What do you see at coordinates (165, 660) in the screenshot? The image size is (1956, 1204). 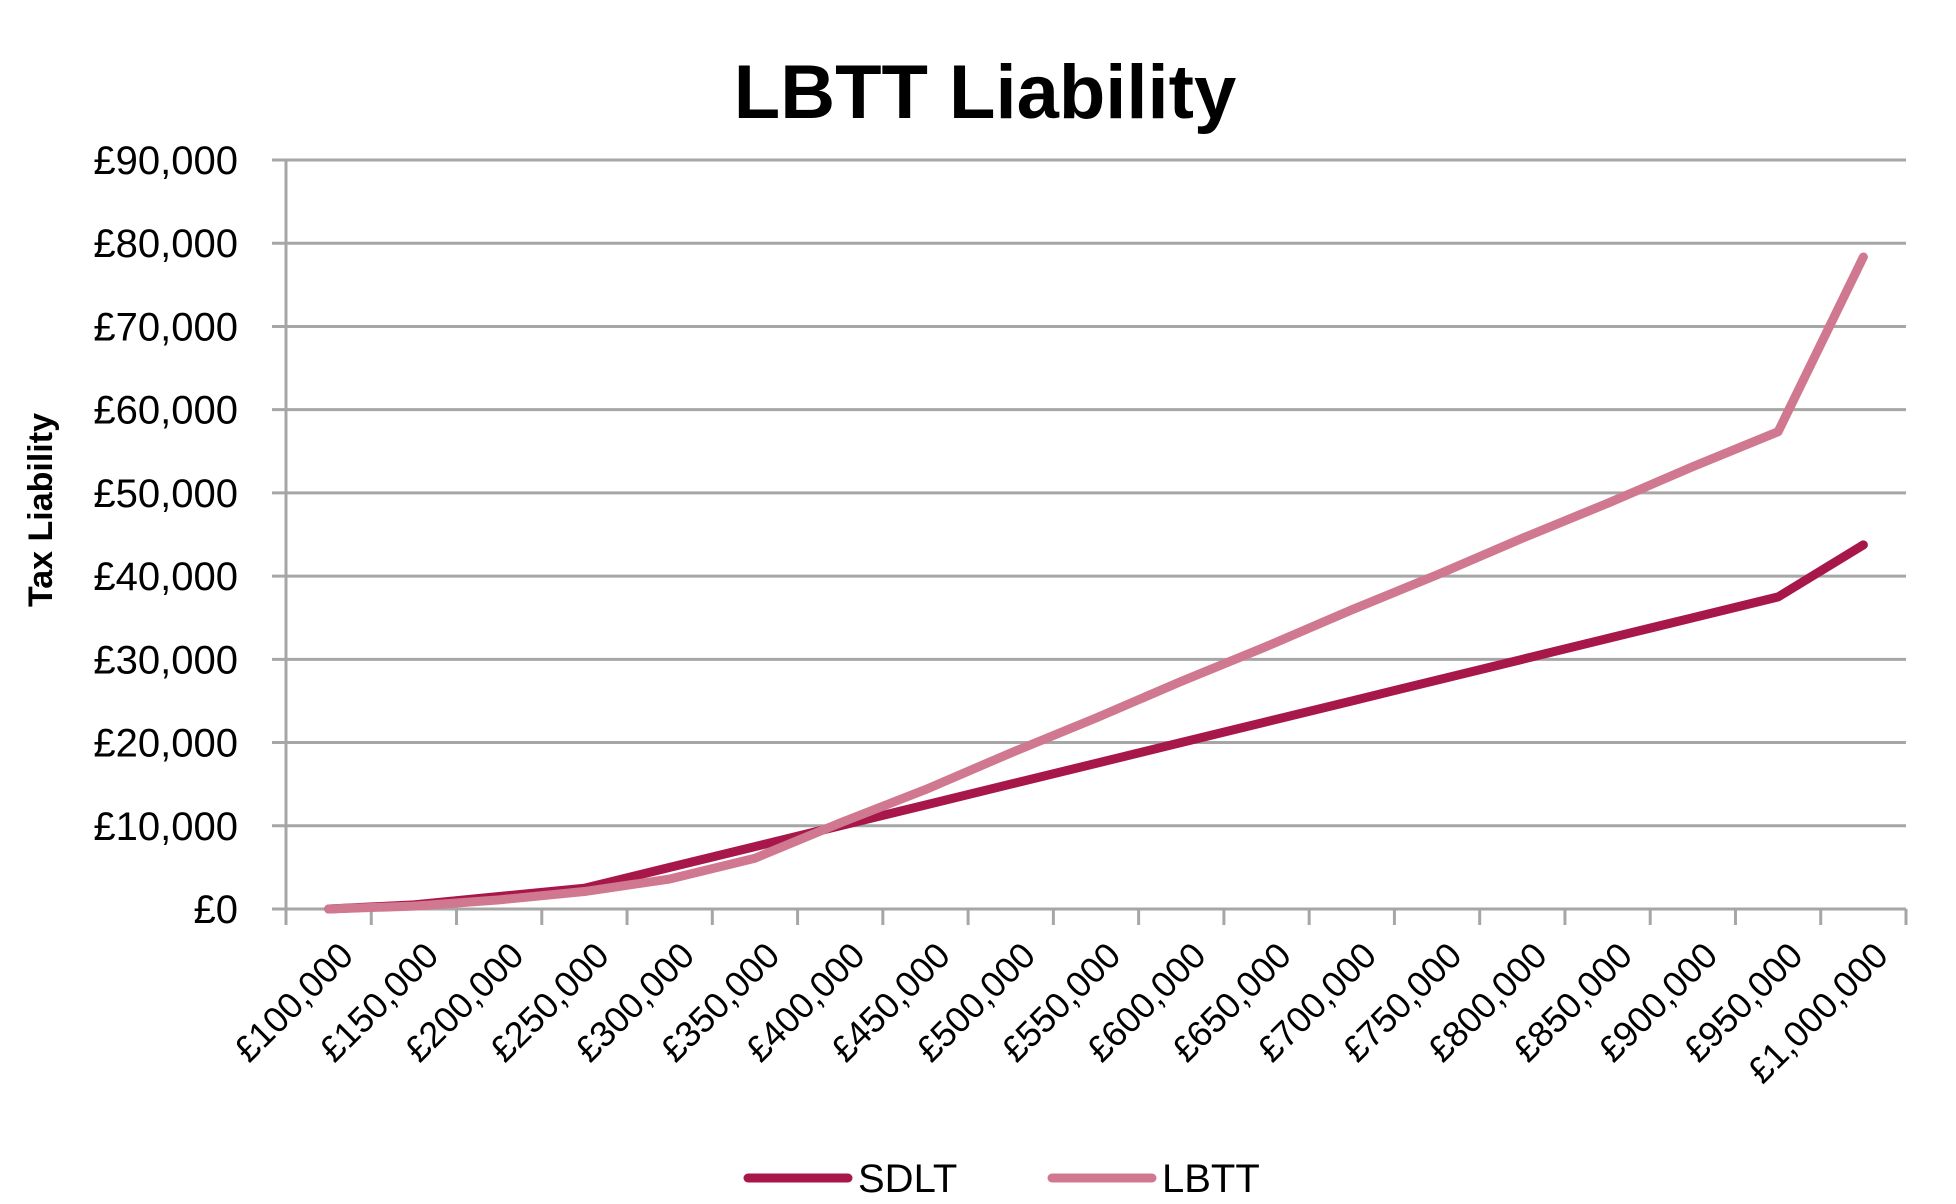 I see `y-tick-label: £30,000` at bounding box center [165, 660].